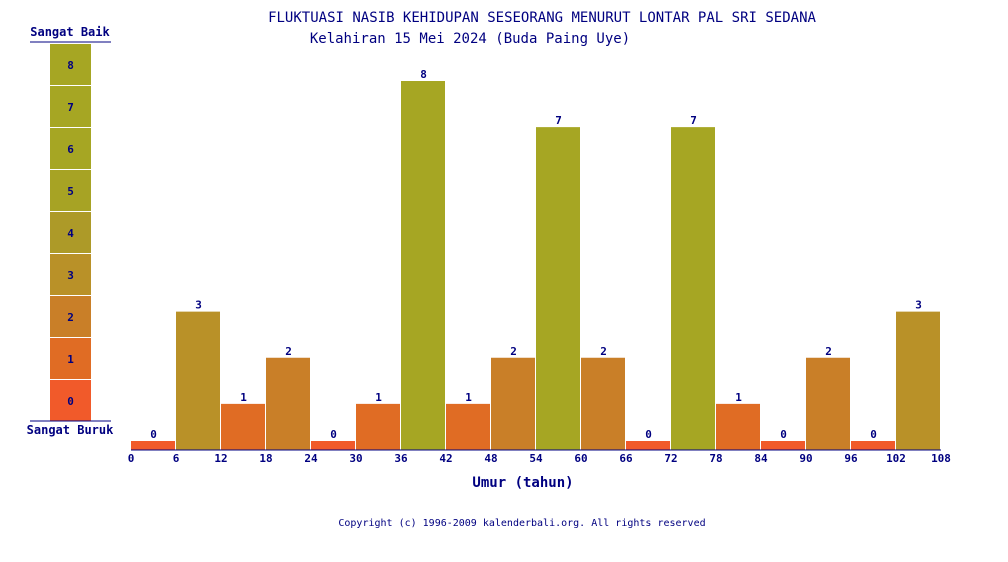 The height and width of the screenshot is (562, 1008). I want to click on x-ticks-group: 0 6 12 18 24 30 36 42 48 54 60 66 72 78 84 90 96 102 108, so click(539, 458).